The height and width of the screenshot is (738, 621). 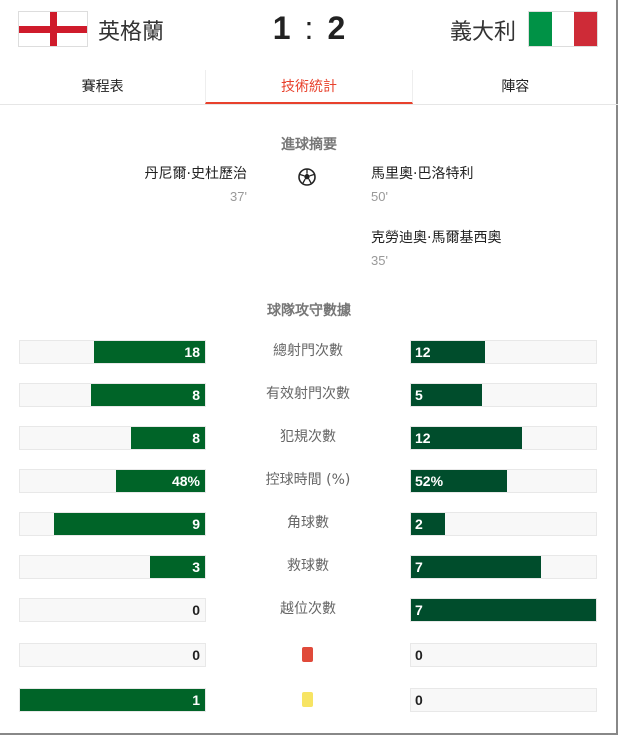 I want to click on home-score: 1, so click(x=281, y=28).